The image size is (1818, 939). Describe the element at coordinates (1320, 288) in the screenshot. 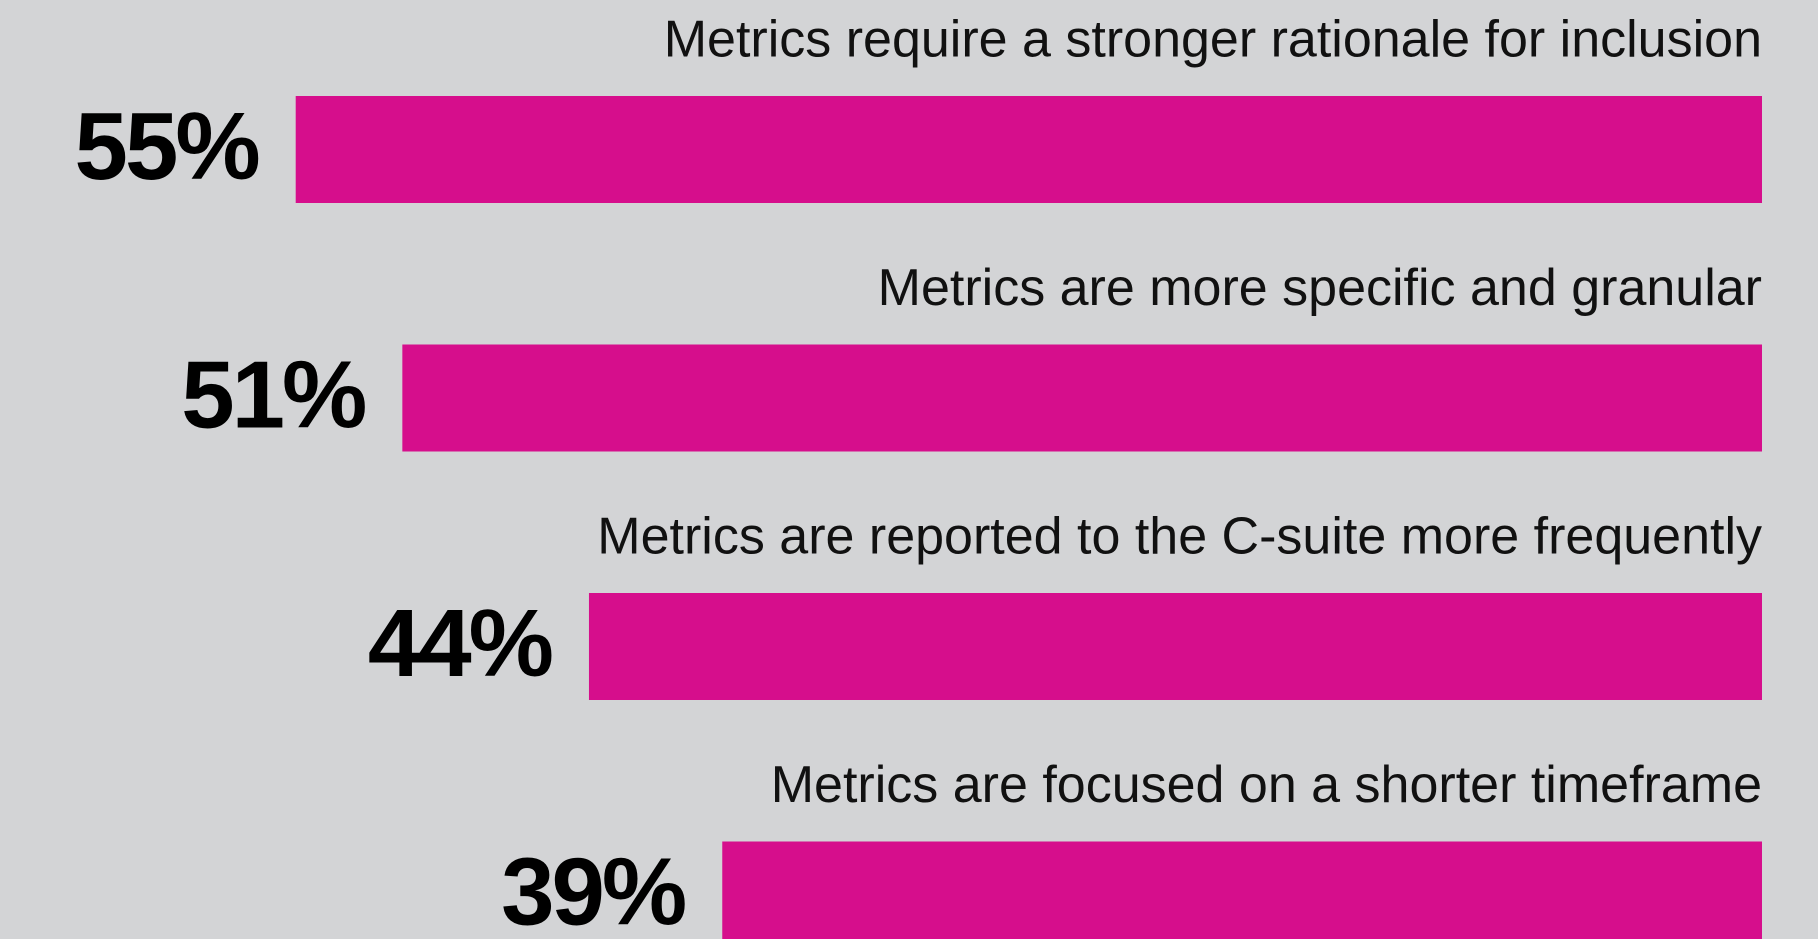

I see `category-label: Metrics are more specific and granular` at that location.